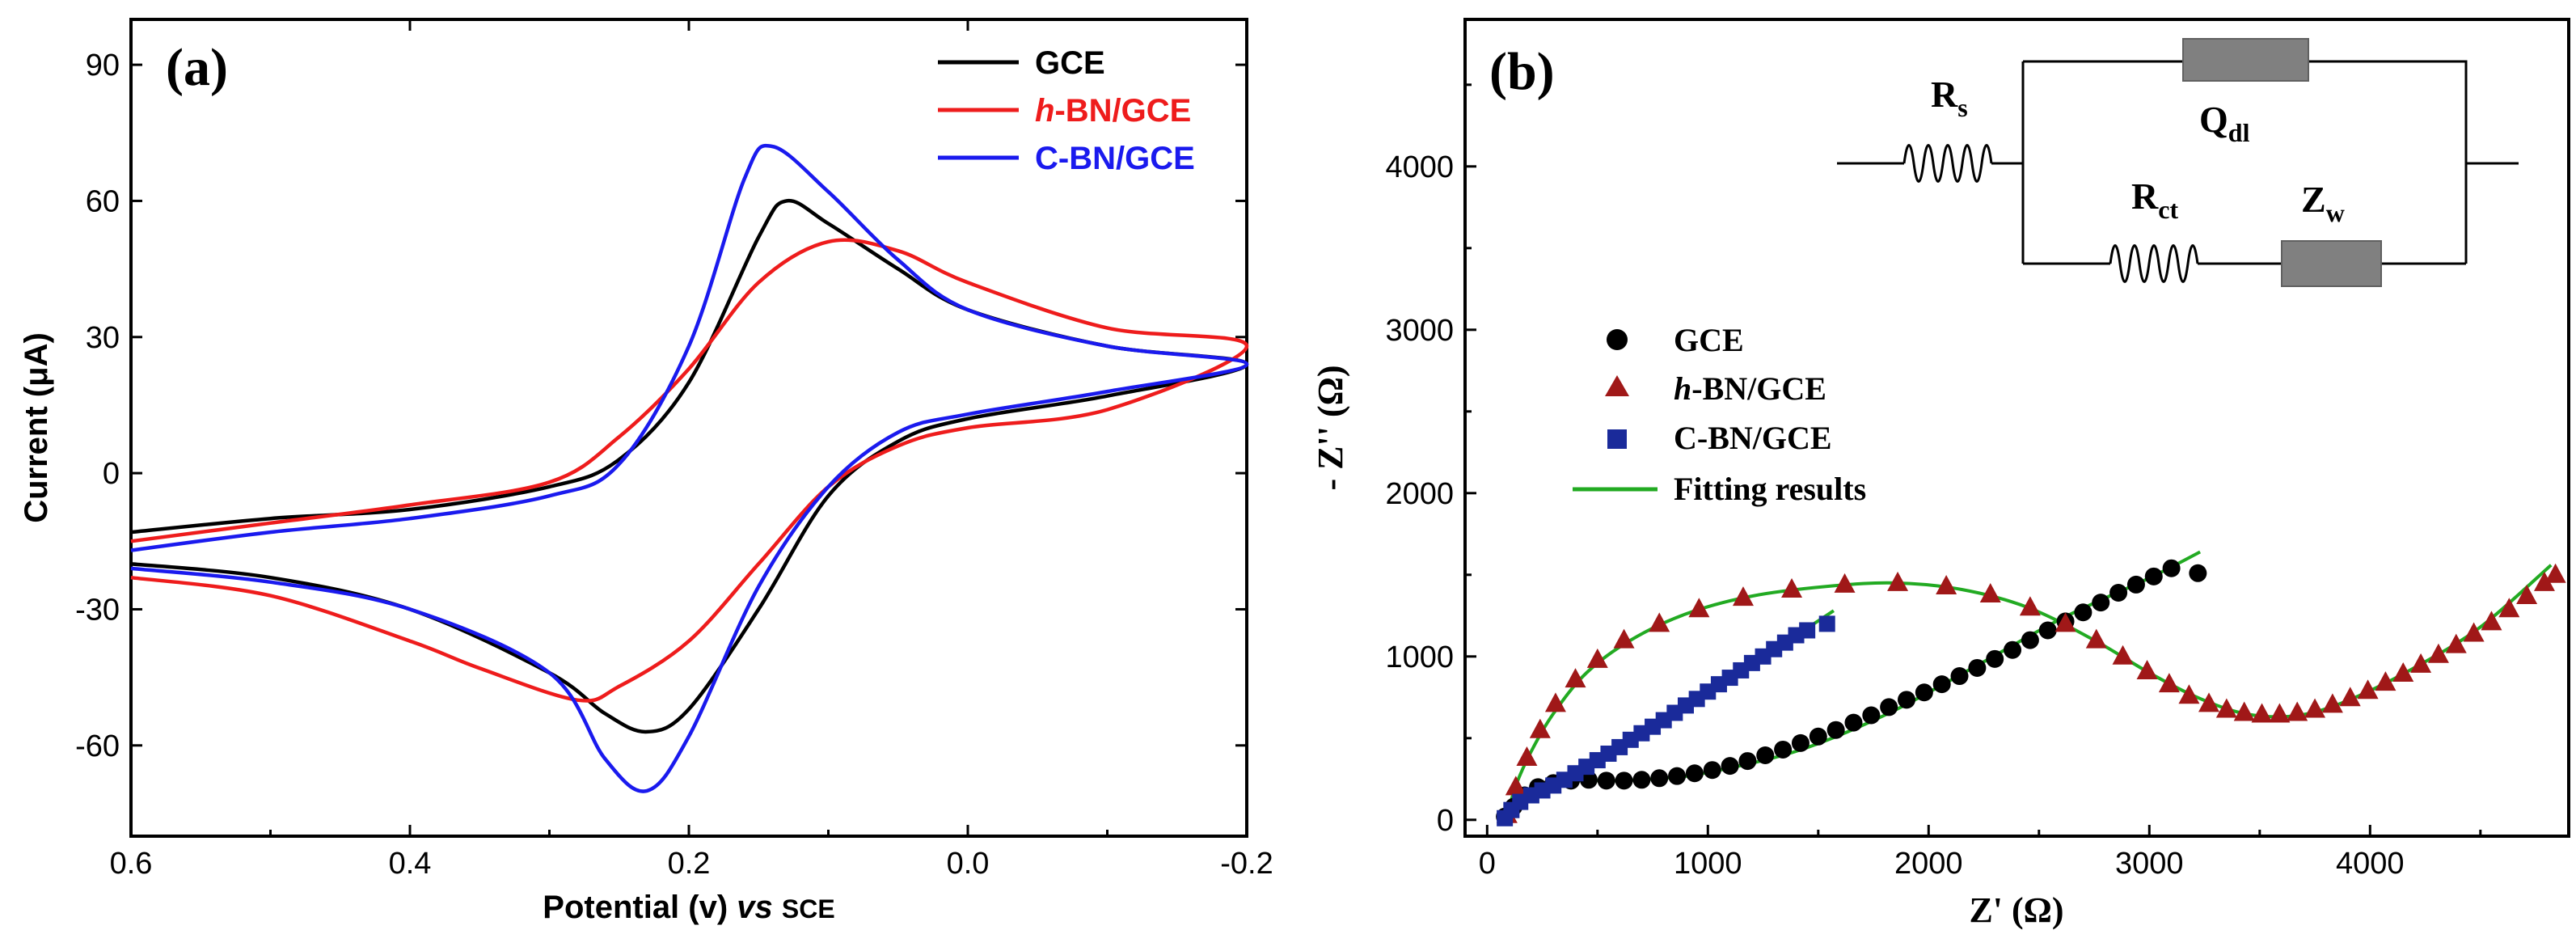  Describe the element at coordinates (1948, 163) in the screenshot. I see `resistor-rs` at that location.